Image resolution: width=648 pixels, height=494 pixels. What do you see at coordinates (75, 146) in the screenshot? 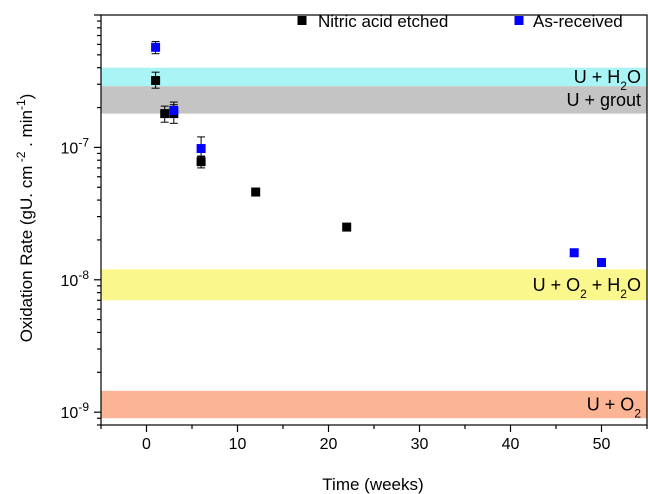
I see `y-tick-label: 10⁻⁷` at bounding box center [75, 146].